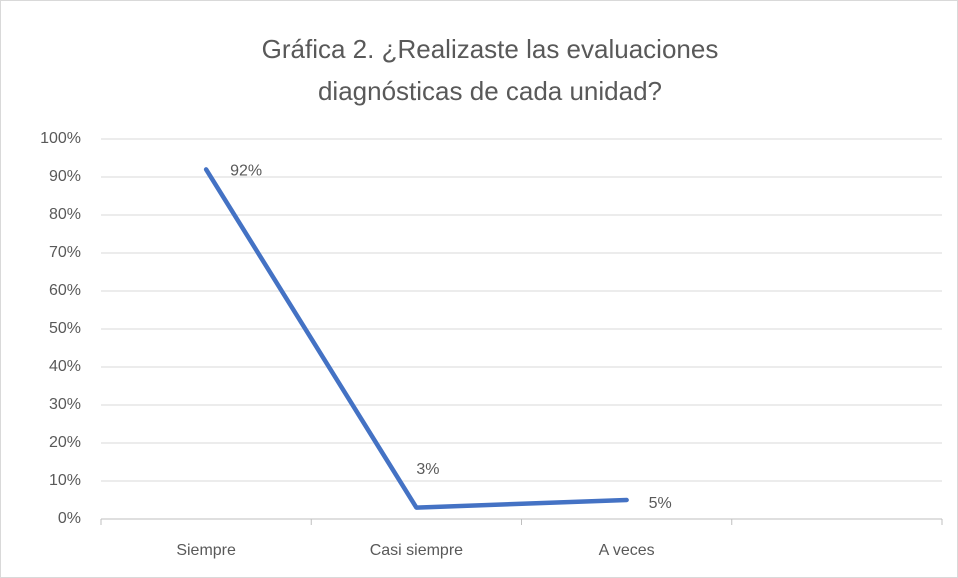 This screenshot has height=578, width=958. Describe the element at coordinates (65, 252) in the screenshot. I see `y-tick-label: 70%` at that location.